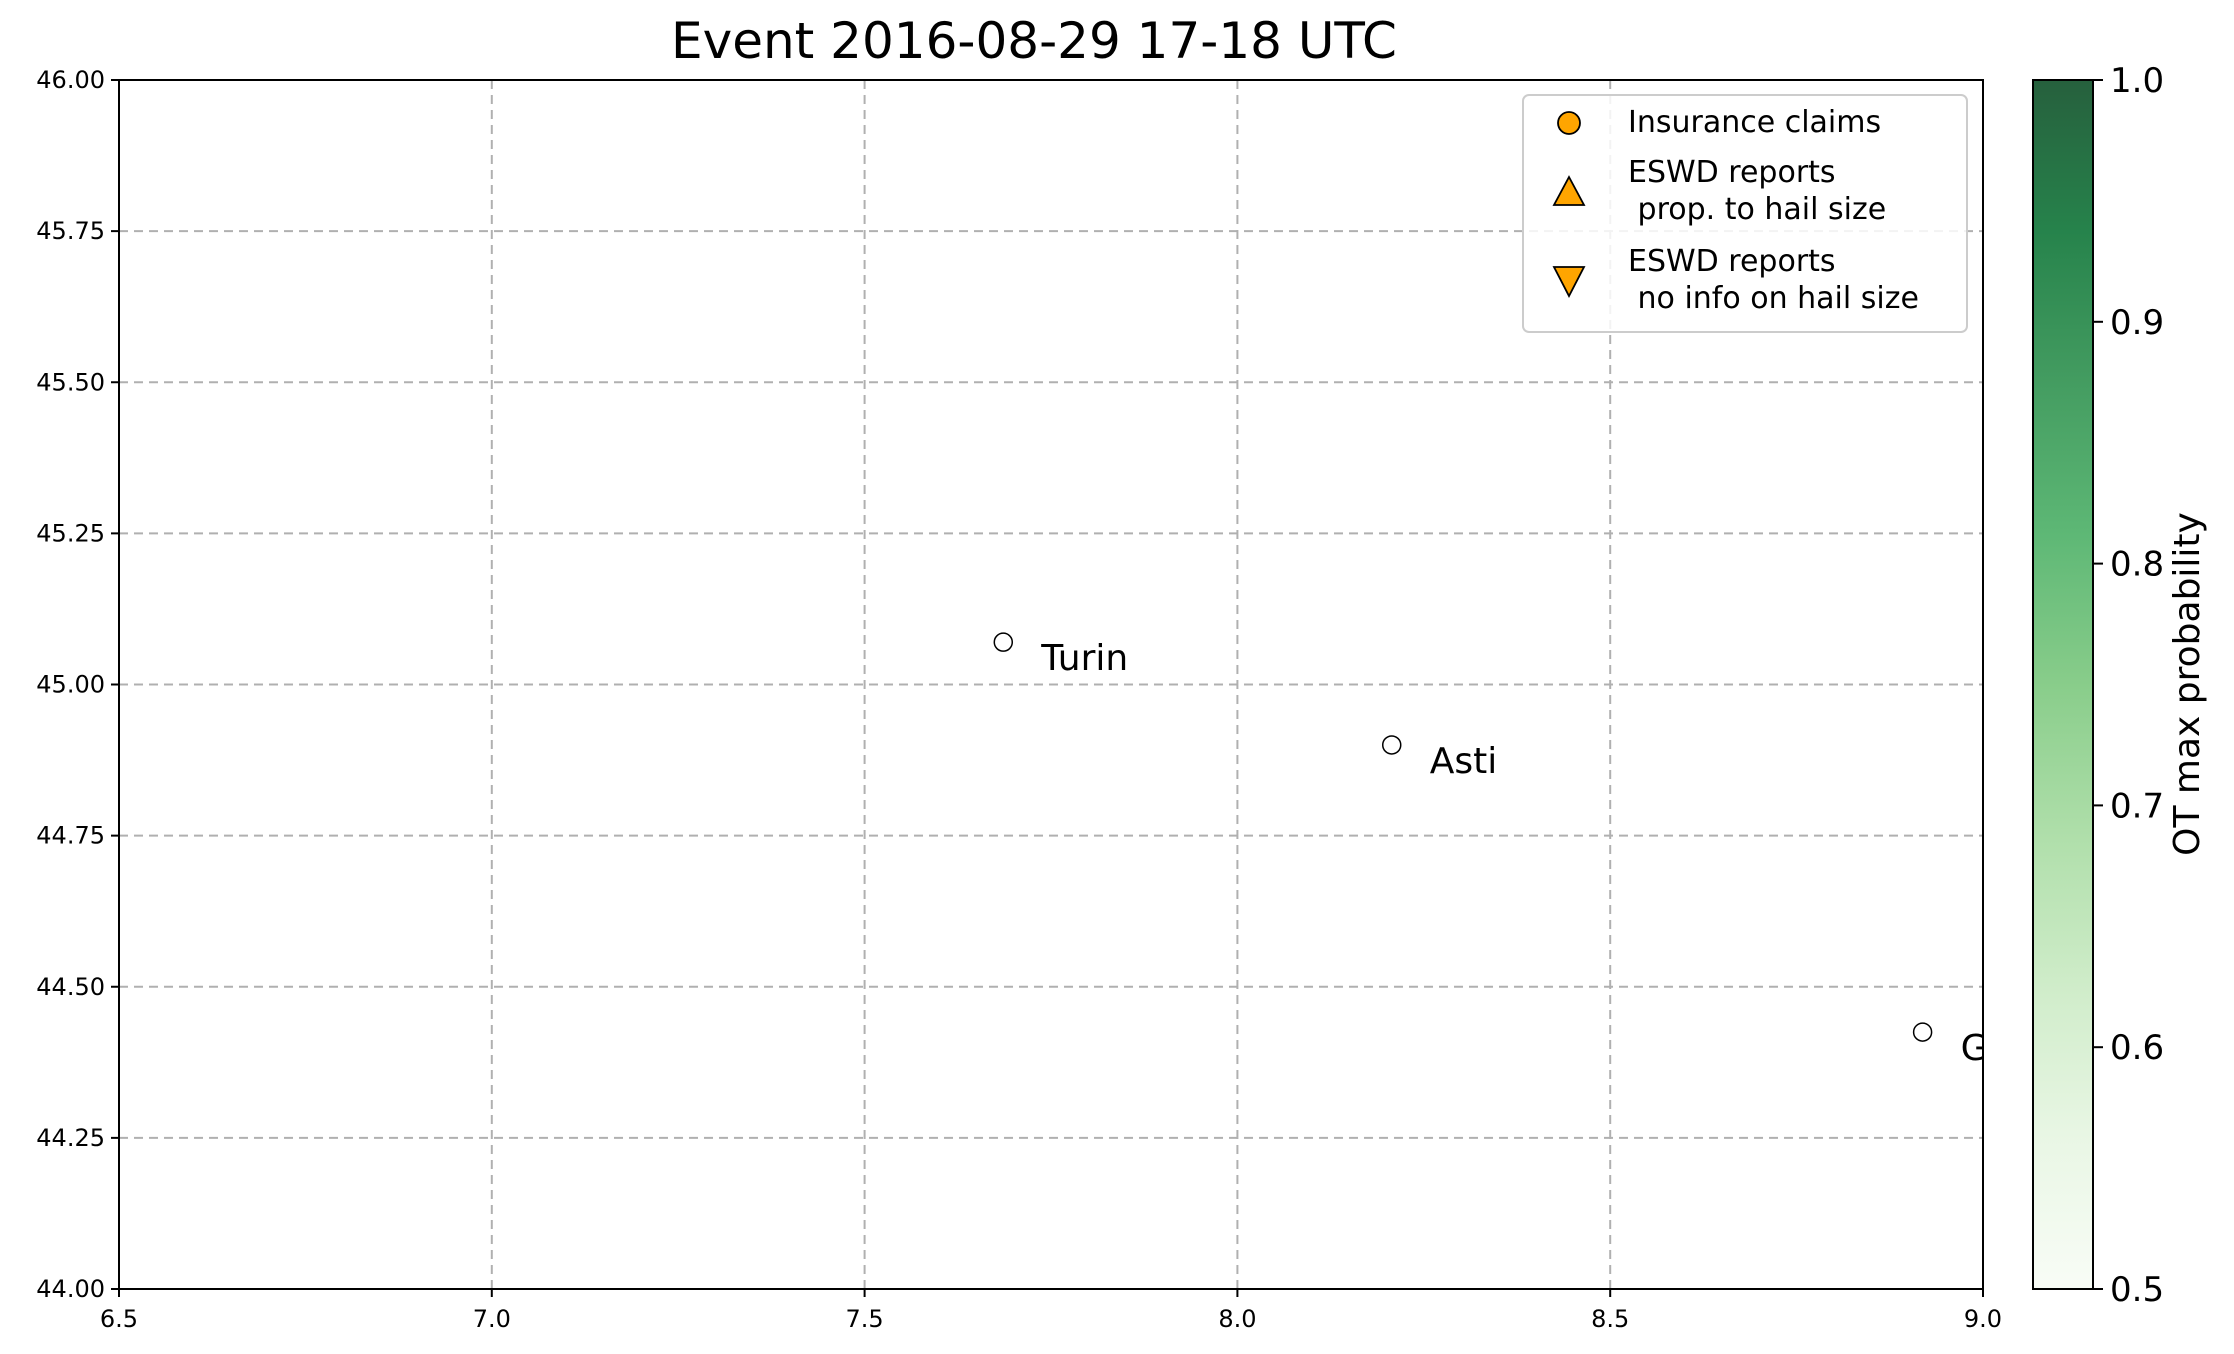 The width and height of the screenshot is (2234, 1354). What do you see at coordinates (70, 382) in the screenshot?
I see `y-tick-label: 45.50` at bounding box center [70, 382].